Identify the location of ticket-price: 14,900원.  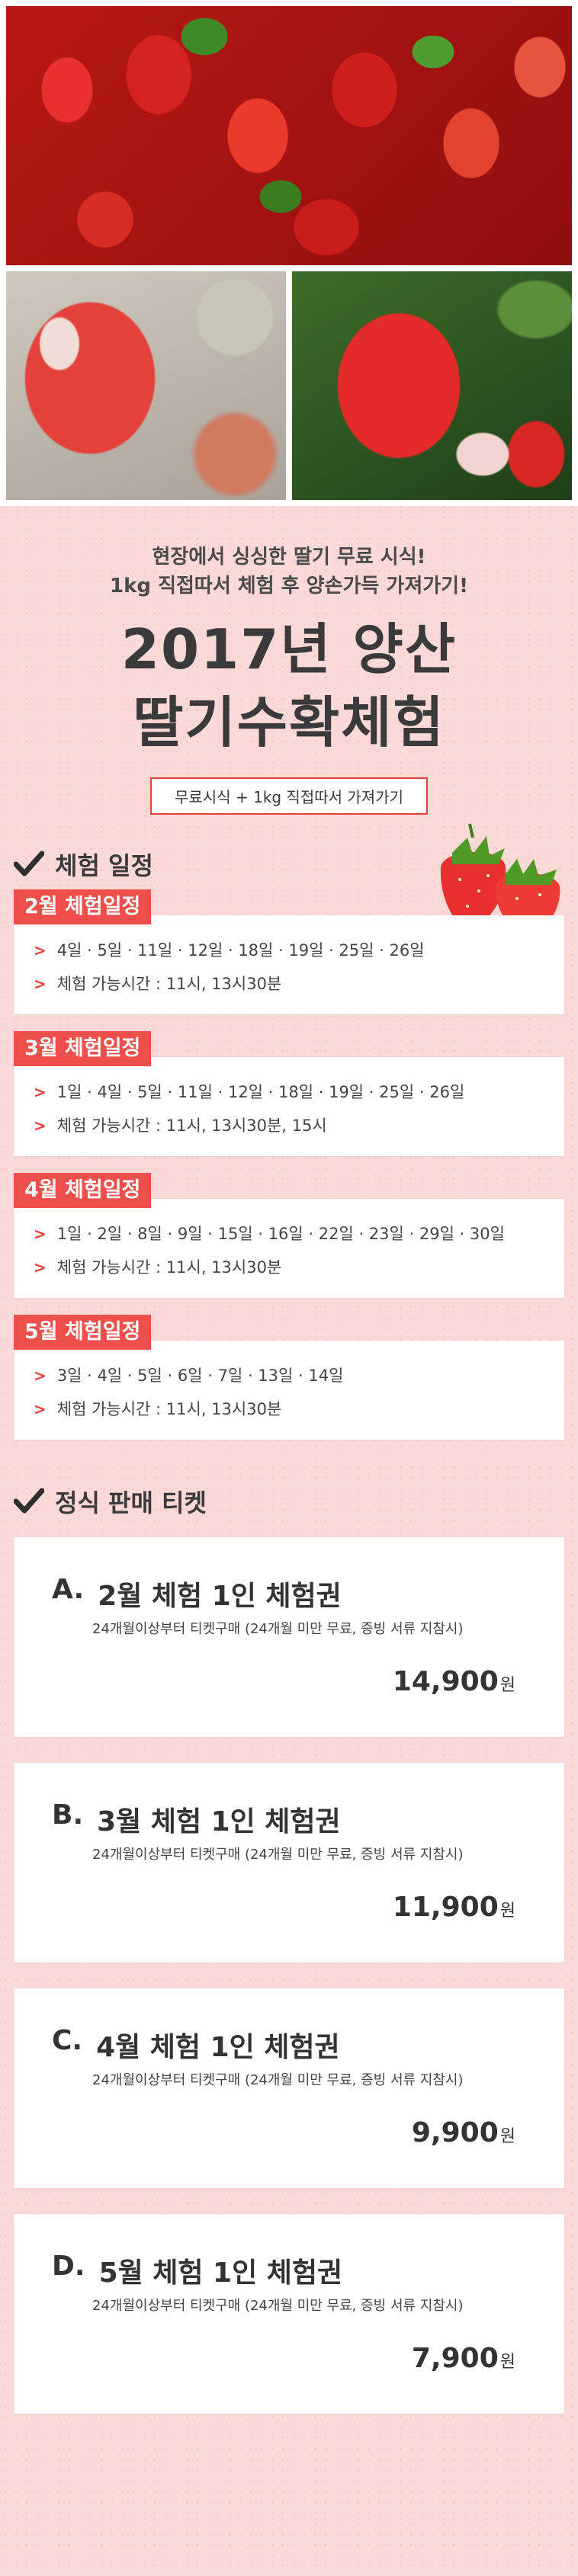
(454, 1682).